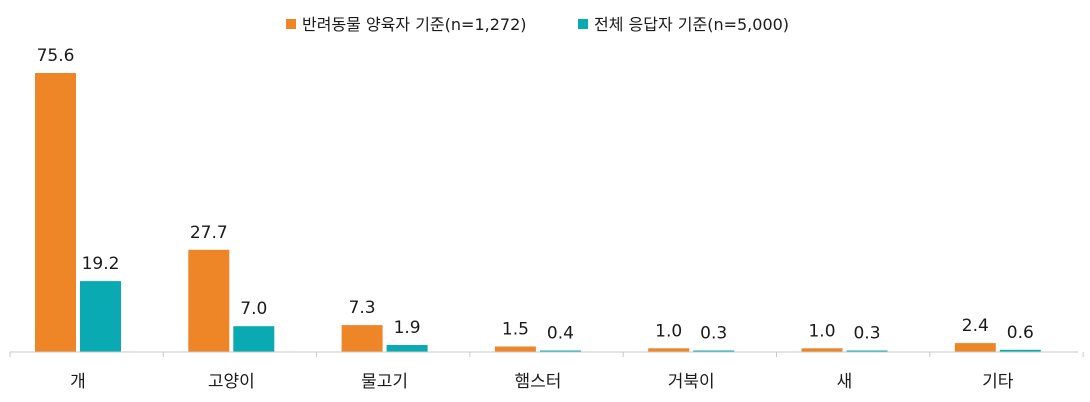 The image size is (1090, 402). Describe the element at coordinates (866, 334) in the screenshot. I see `value-label-all-respondents-6: 0.3` at that location.